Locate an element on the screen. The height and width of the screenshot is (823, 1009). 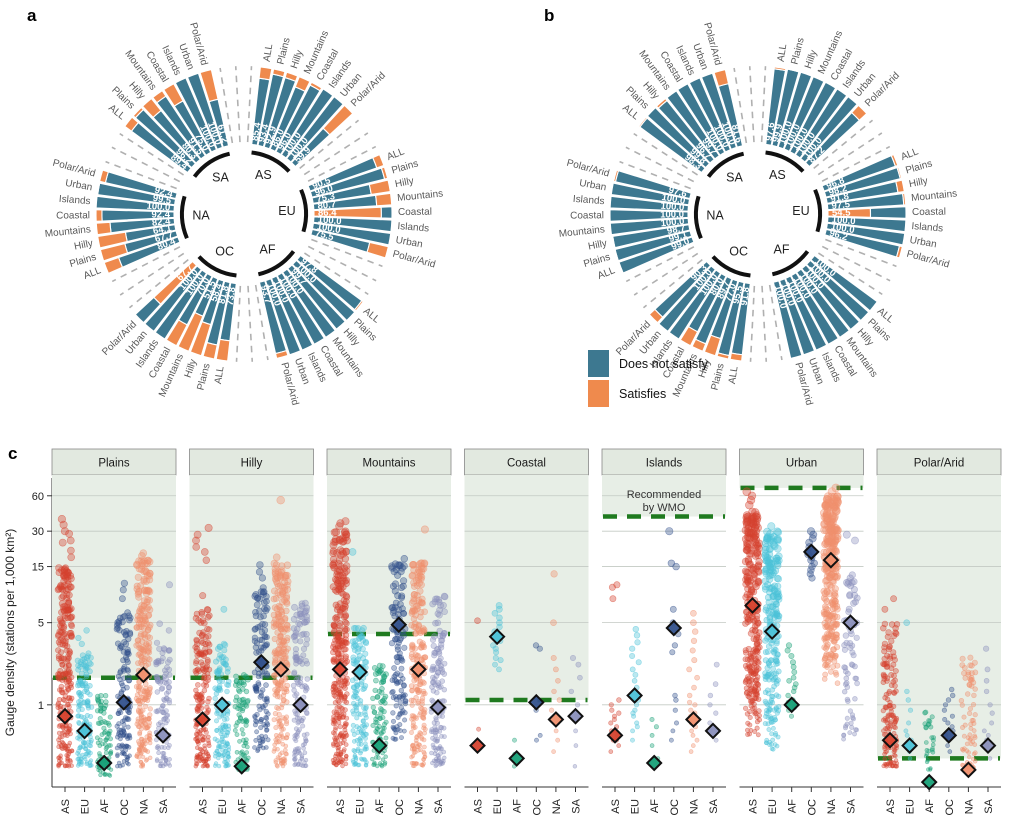
mean-diamond is located at coordinates (575, 716).